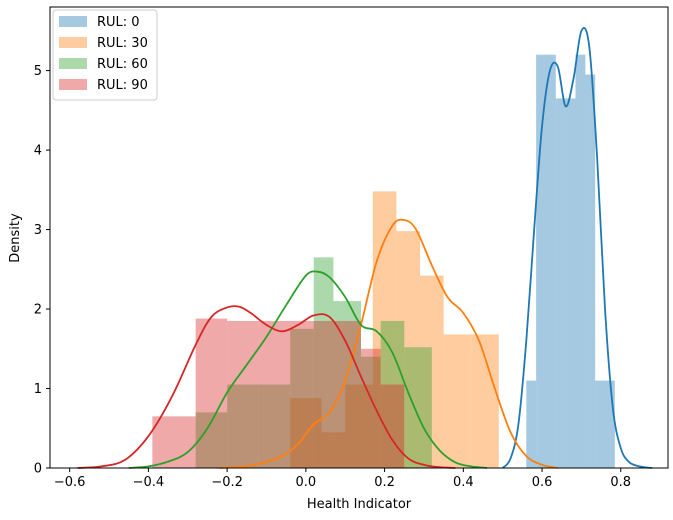 Image resolution: width=673 pixels, height=520 pixels. What do you see at coordinates (38, 151) in the screenshot?
I see `y-tick-label: 4` at bounding box center [38, 151].